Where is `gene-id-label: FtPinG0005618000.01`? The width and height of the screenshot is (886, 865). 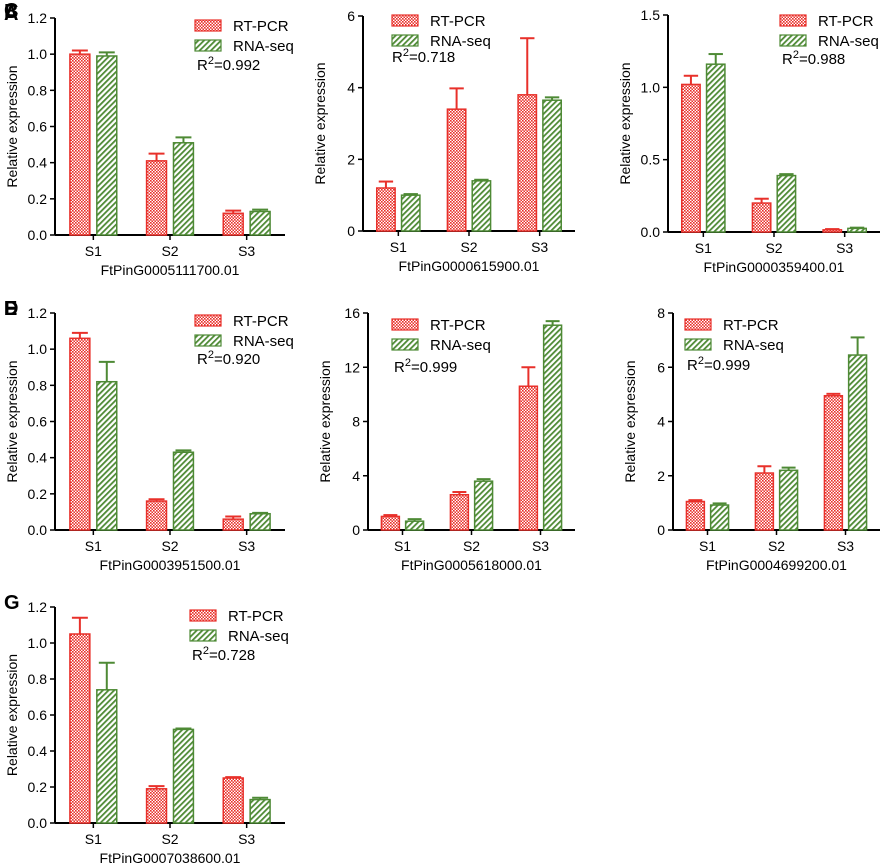 gene-id-label: FtPinG0005618000.01 is located at coordinates (471, 565).